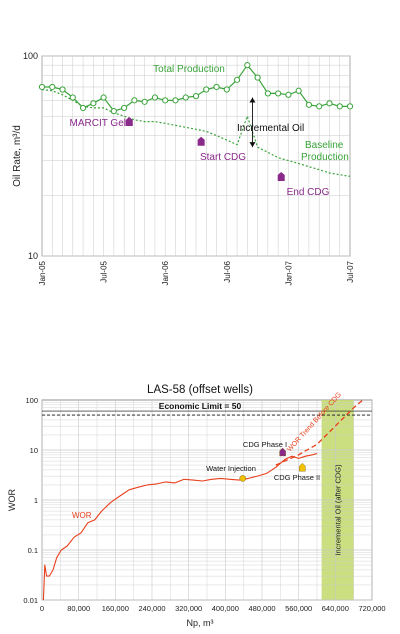 This screenshot has height=634, width=400. What do you see at coordinates (101, 123) in the screenshot?
I see `annotation-marcit-gels: MARCIT Gels` at bounding box center [101, 123].